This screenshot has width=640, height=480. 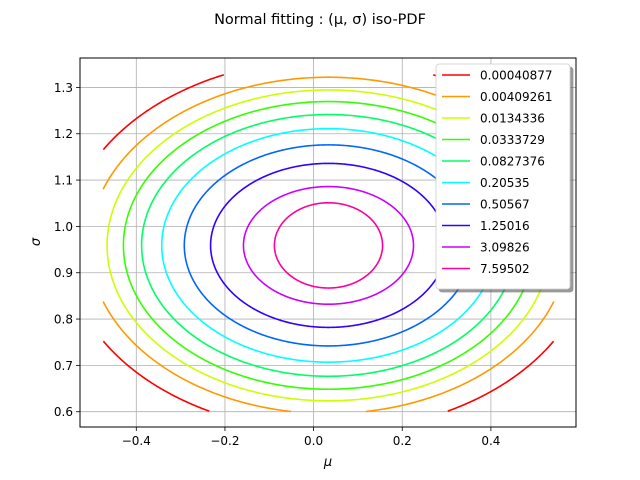 What do you see at coordinates (512, 140) in the screenshot?
I see `legend-label: 0.0333729` at bounding box center [512, 140].